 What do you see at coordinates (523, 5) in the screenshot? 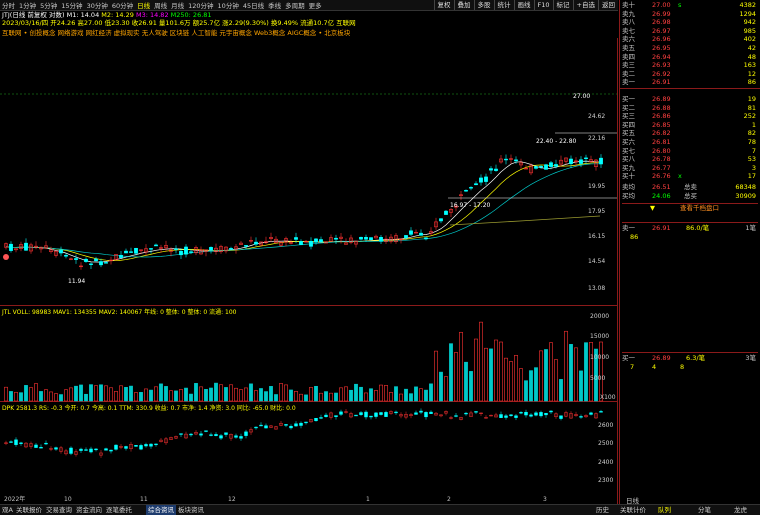
I see `draw-button: 画线` at bounding box center [523, 5].